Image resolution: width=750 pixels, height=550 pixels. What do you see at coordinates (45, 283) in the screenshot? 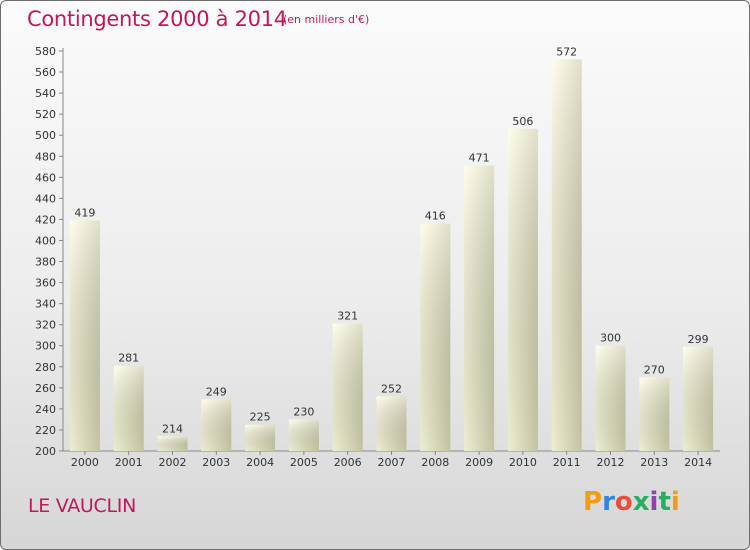
I see `y-tick-label: 360` at bounding box center [45, 283].